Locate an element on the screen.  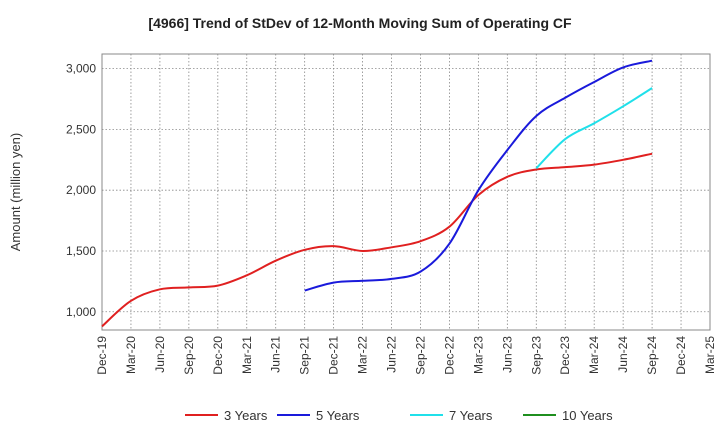
x-tick-label: Sep-22 is located at coordinates (420, 355).